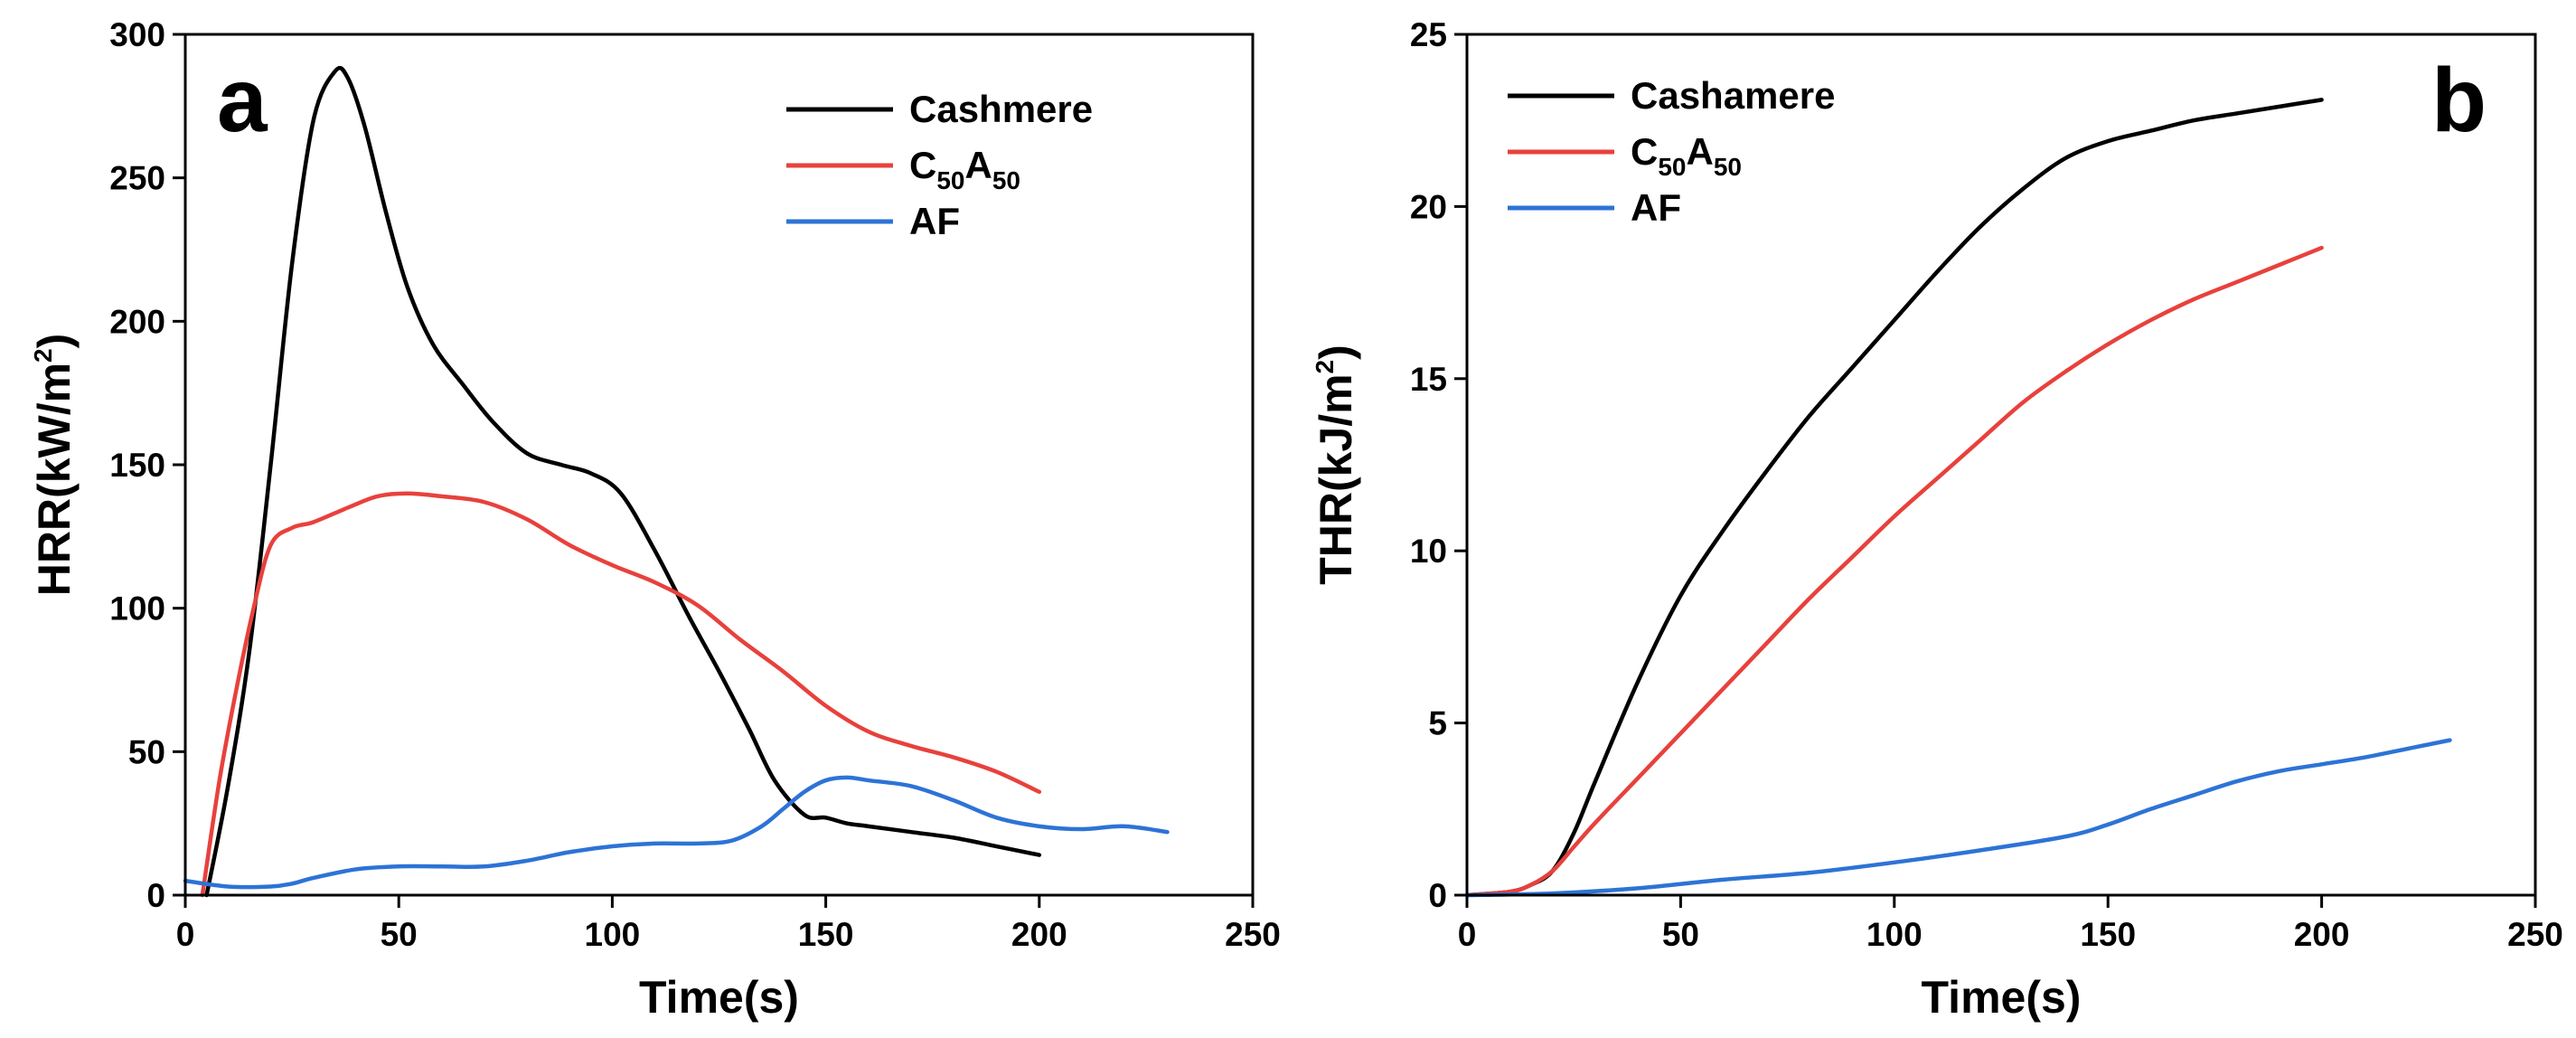 Image resolution: width=2576 pixels, height=1038 pixels. Describe the element at coordinates (613, 935) in the screenshot. I see `x-tick-label-a: 100` at that location.